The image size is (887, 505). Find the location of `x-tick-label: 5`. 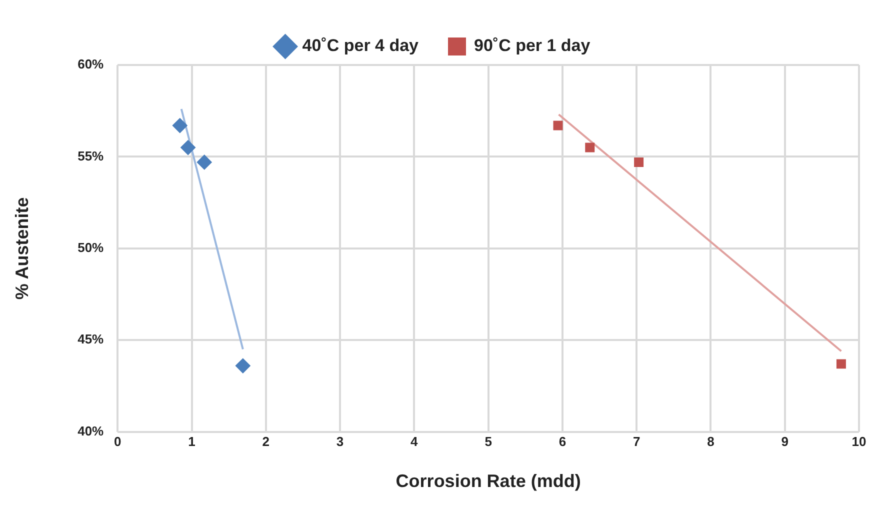

x-tick-label: 5 is located at coordinates (488, 442).